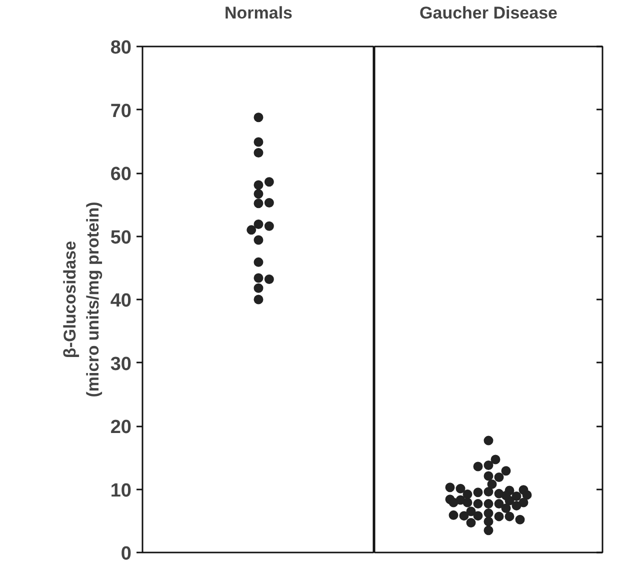  I want to click on y-tick-label: 40, so click(121, 301).